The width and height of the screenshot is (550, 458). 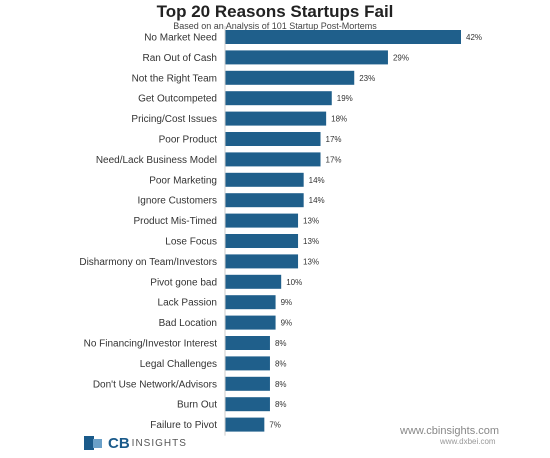 I want to click on category-label: No Market Need, so click(x=180, y=38).